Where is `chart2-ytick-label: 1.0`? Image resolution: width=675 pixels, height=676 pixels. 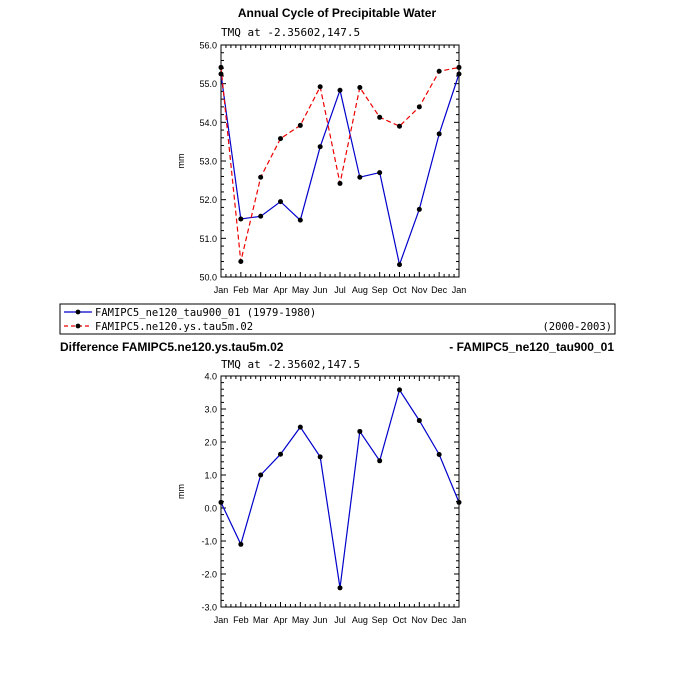
chart2-ytick-label: 1.0 is located at coordinates (210, 476).